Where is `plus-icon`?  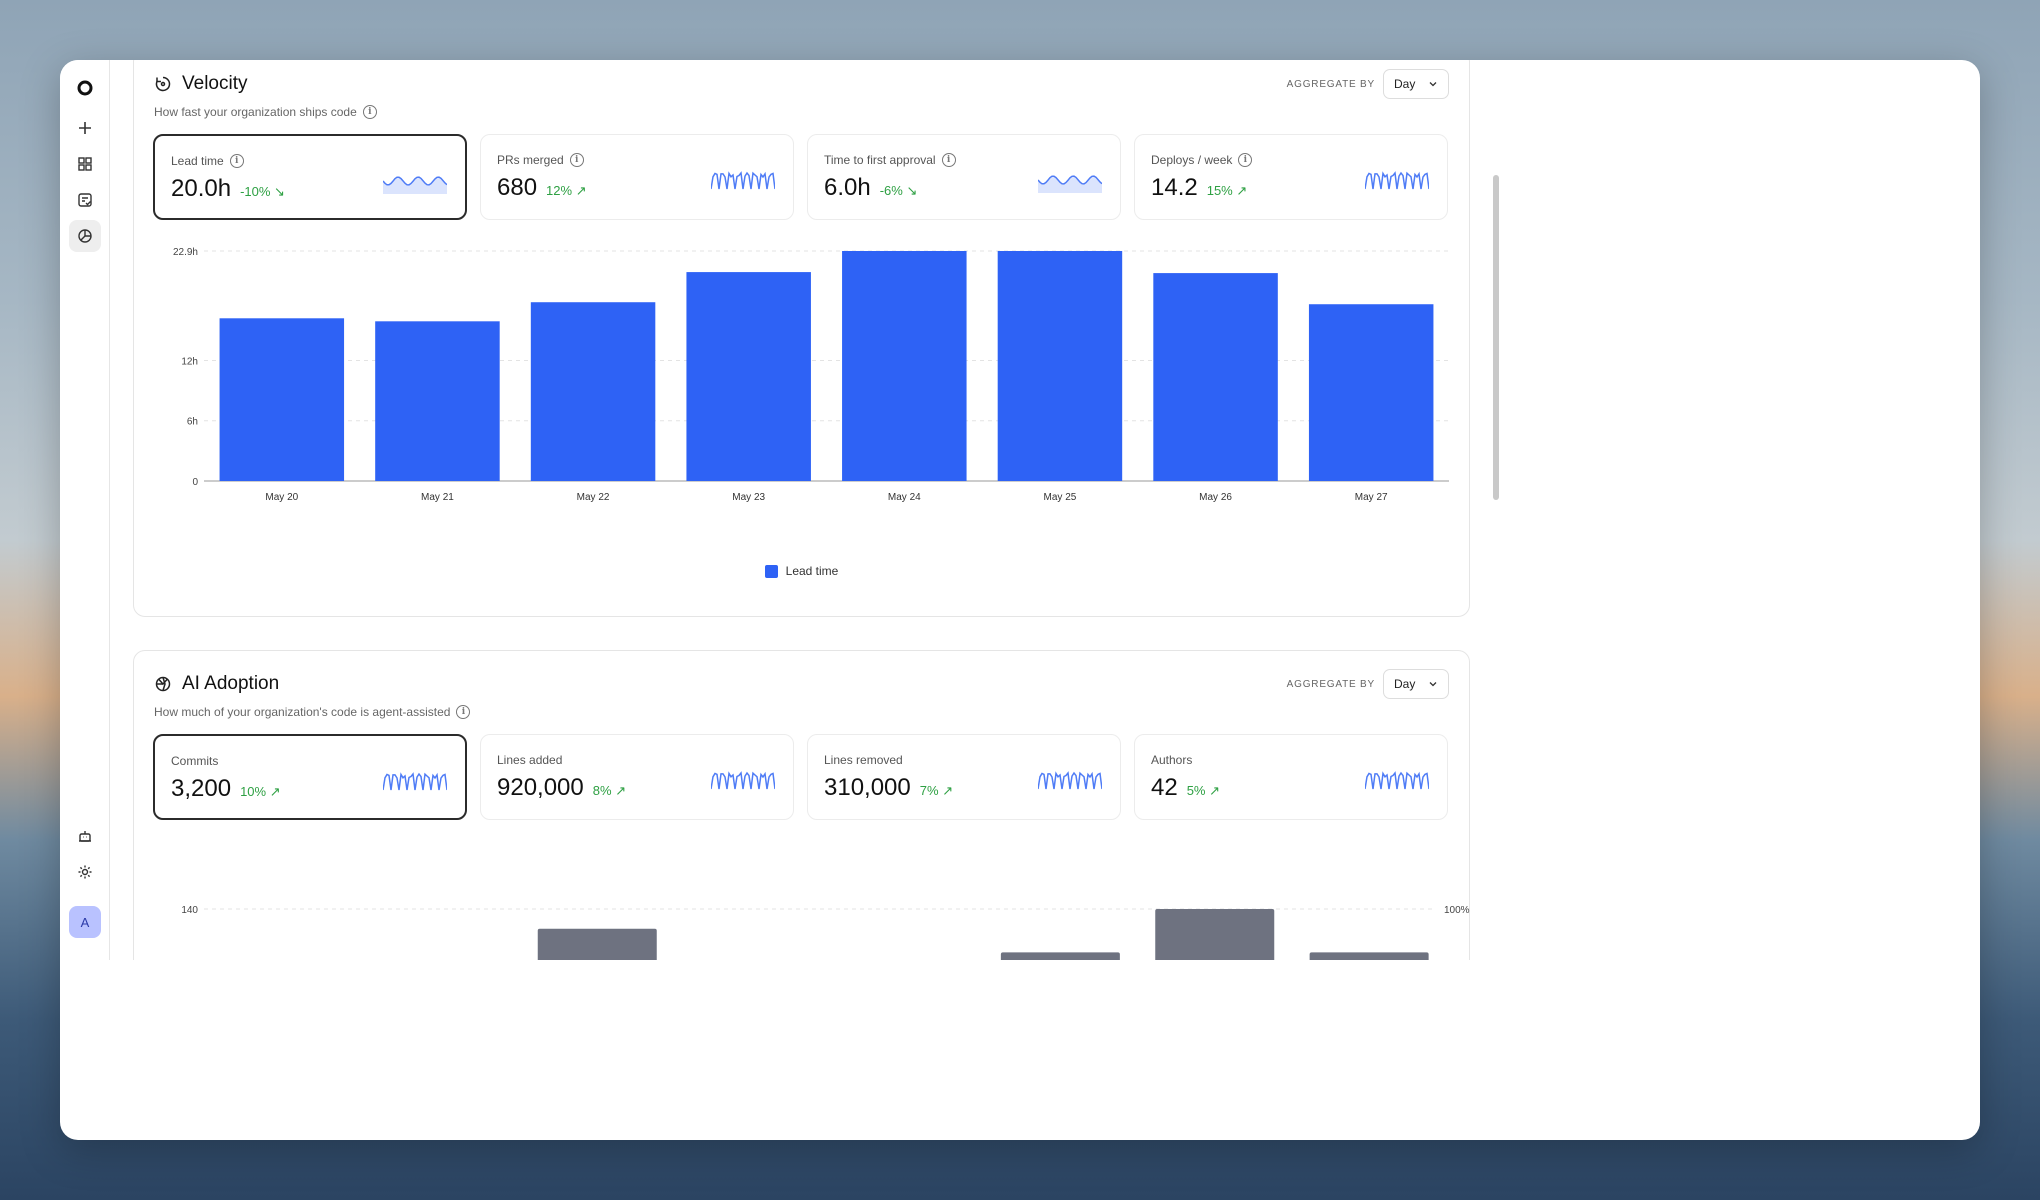 plus-icon is located at coordinates (85, 128).